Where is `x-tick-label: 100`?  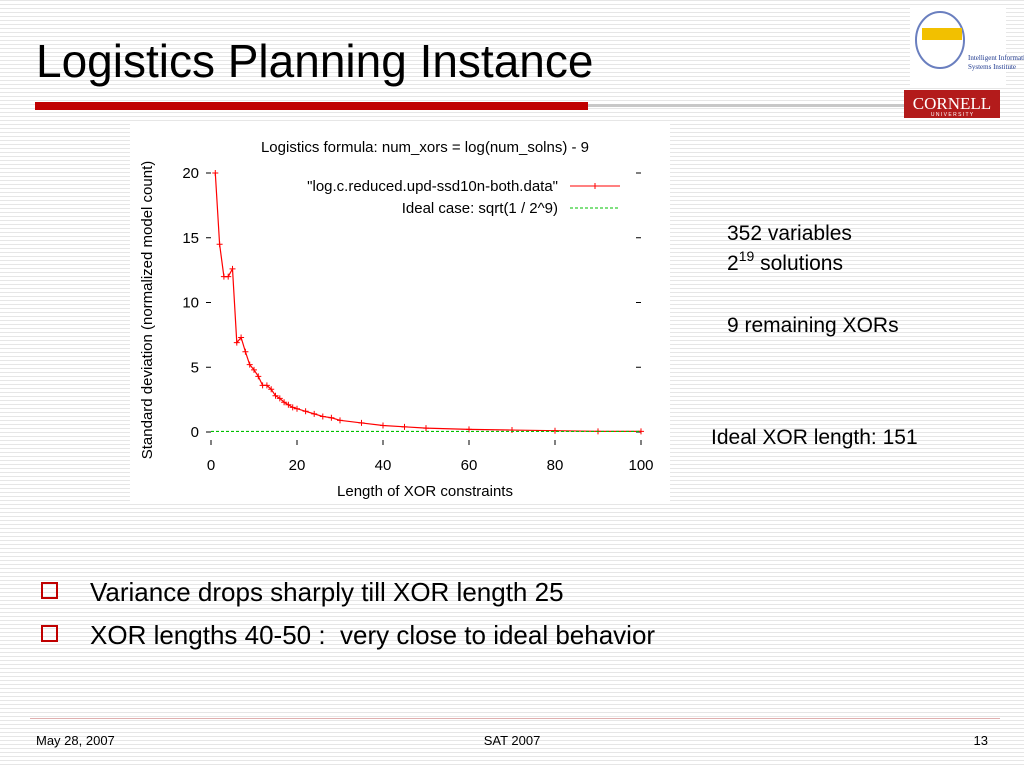 x-tick-label: 100 is located at coordinates (640, 465).